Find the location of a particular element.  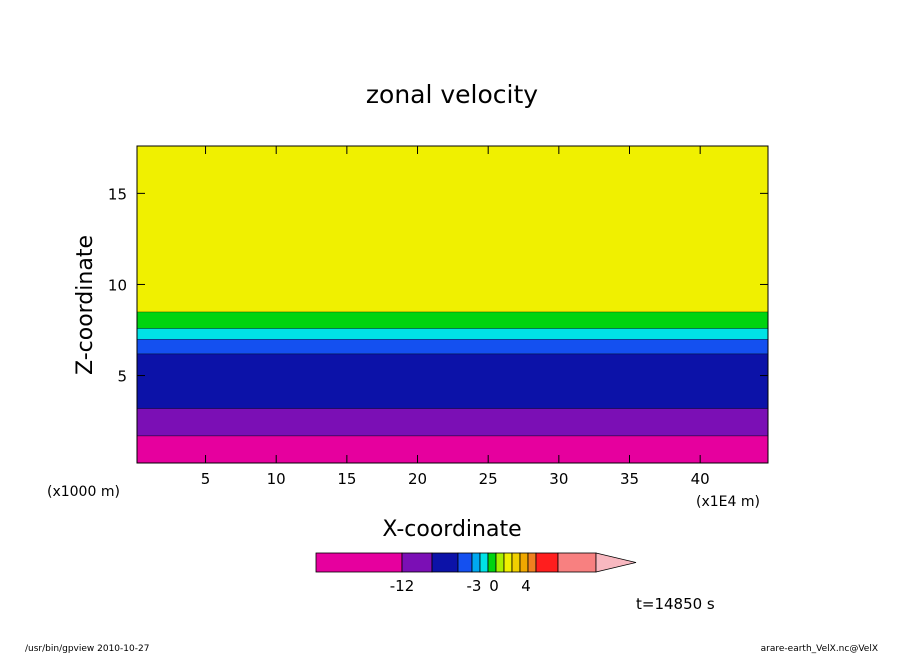

x-tick-label-4: 25 is located at coordinates (488, 479).